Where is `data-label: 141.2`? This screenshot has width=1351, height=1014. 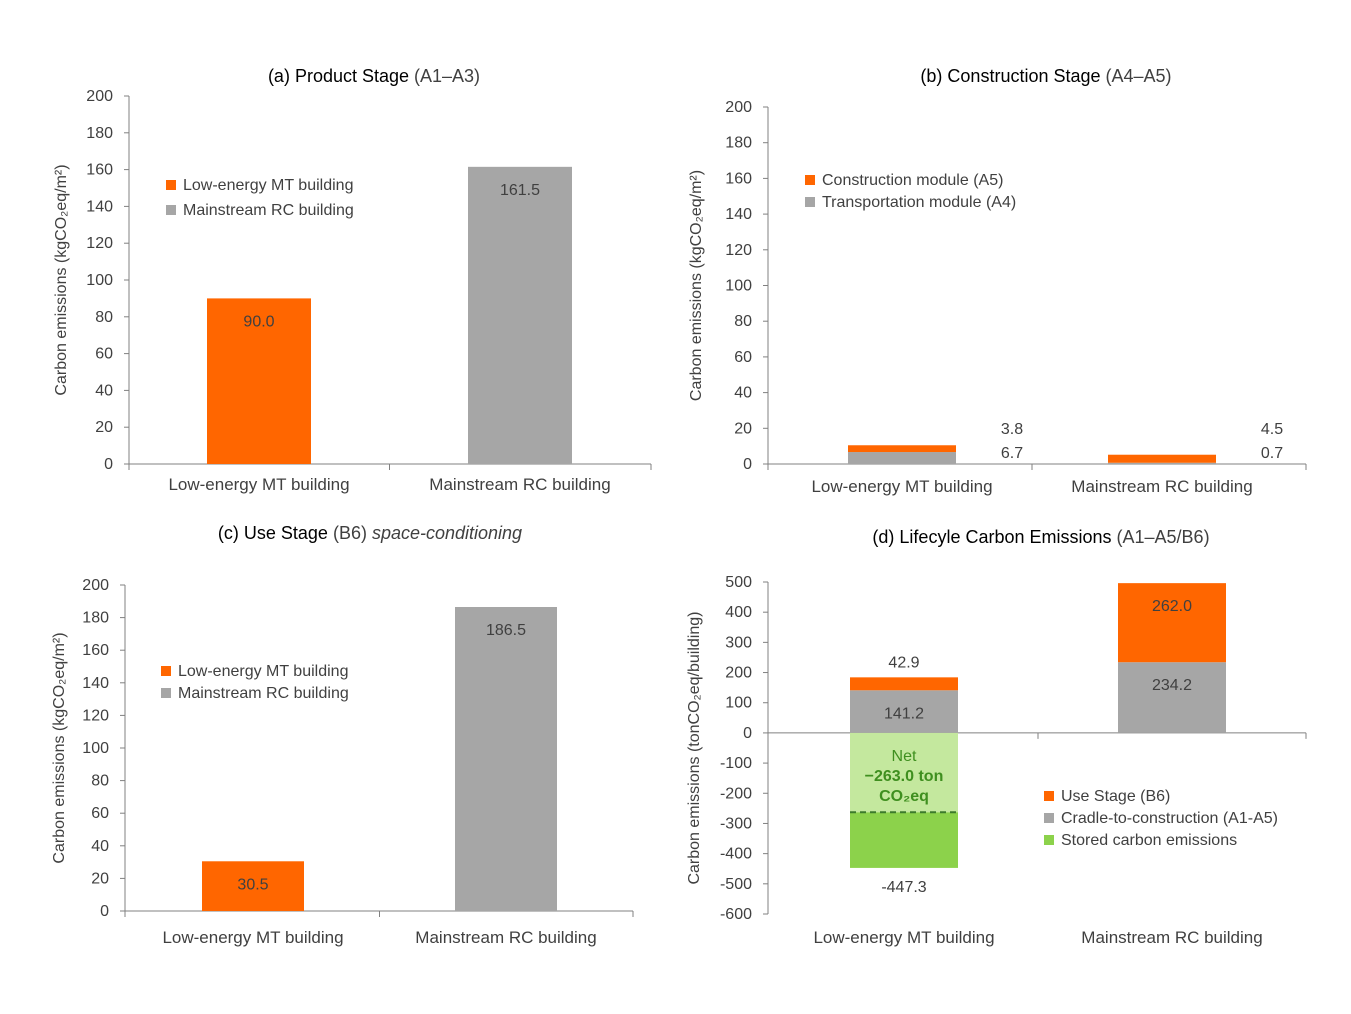 data-label: 141.2 is located at coordinates (904, 713).